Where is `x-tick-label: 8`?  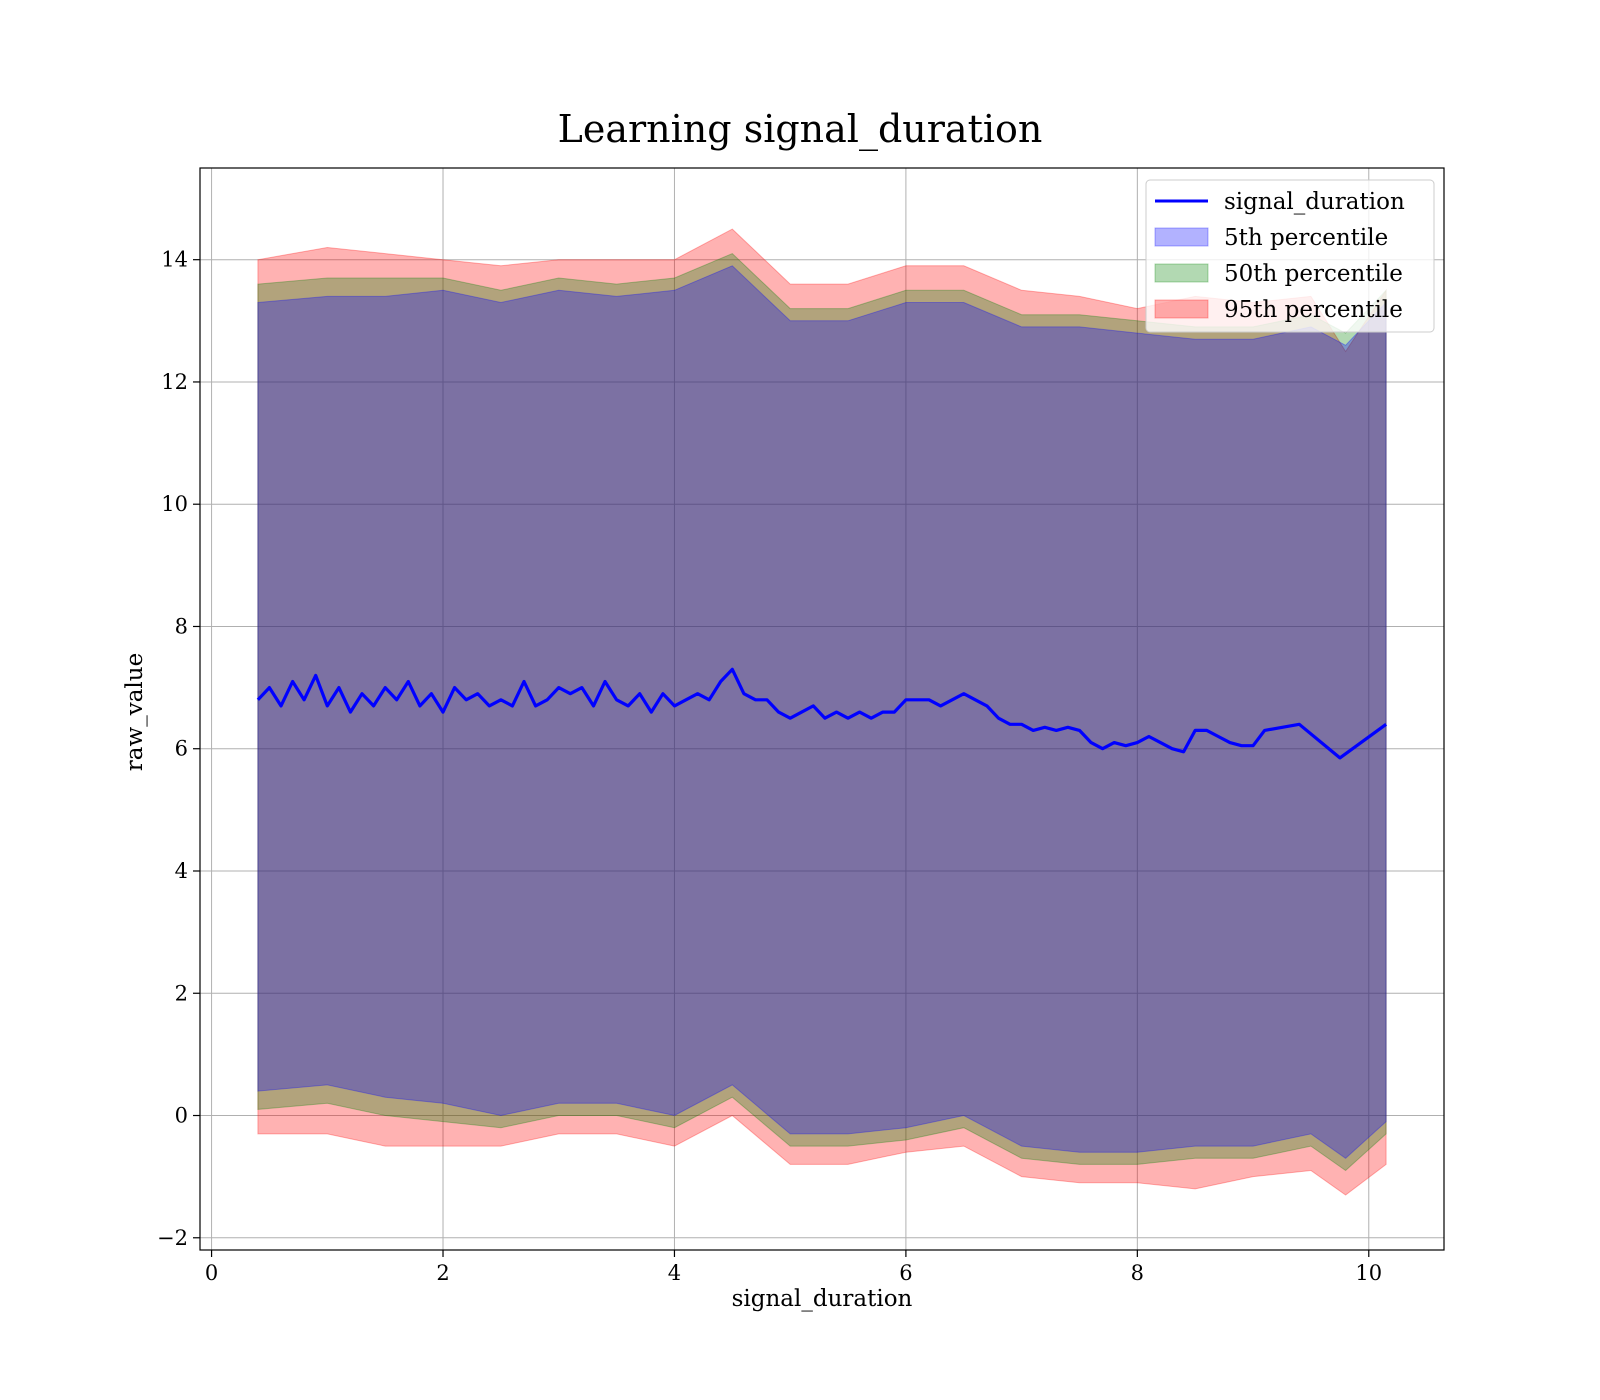 x-tick-label: 8 is located at coordinates (1137, 1273).